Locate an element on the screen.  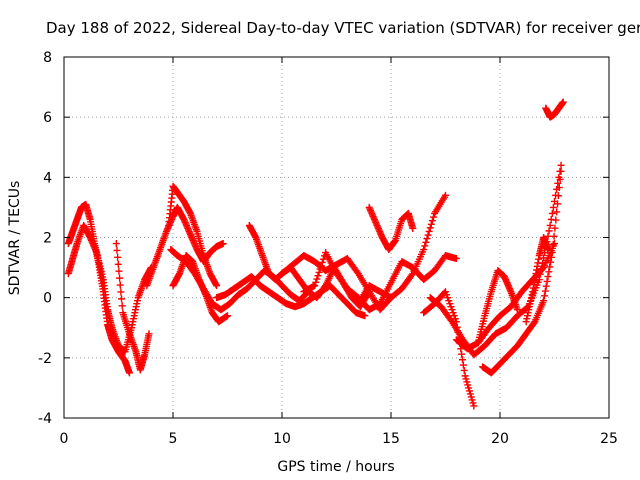
x-tick-label: 25 is located at coordinates (609, 439).